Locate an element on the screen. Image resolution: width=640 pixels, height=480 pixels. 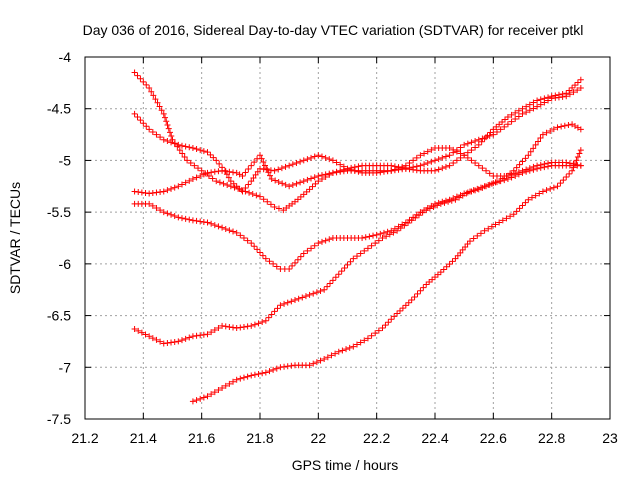
y-tick-label: -5.5 is located at coordinates (59, 212).